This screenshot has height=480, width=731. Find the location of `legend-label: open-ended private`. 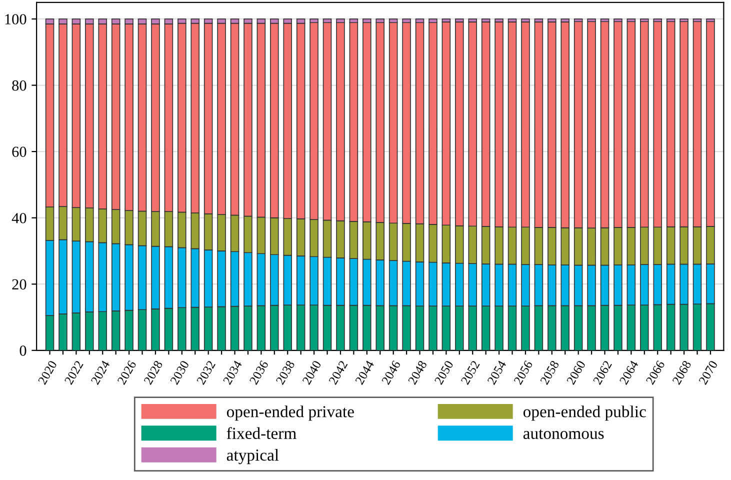

legend-label: open-ended private is located at coordinates (290, 413).